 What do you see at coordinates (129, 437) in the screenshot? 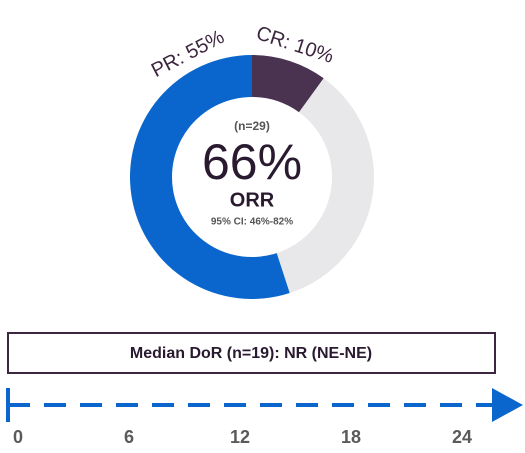
I see `x-tick-label: 6` at bounding box center [129, 437].